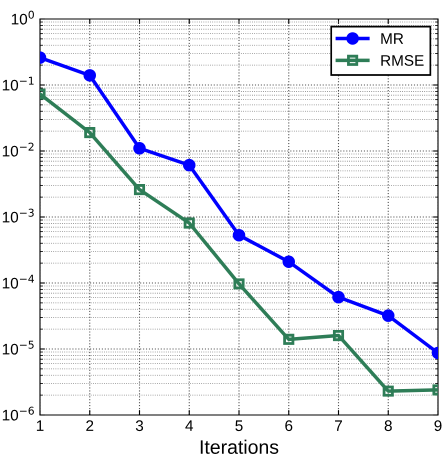  I want to click on x-tick-label: 6, so click(288, 426).